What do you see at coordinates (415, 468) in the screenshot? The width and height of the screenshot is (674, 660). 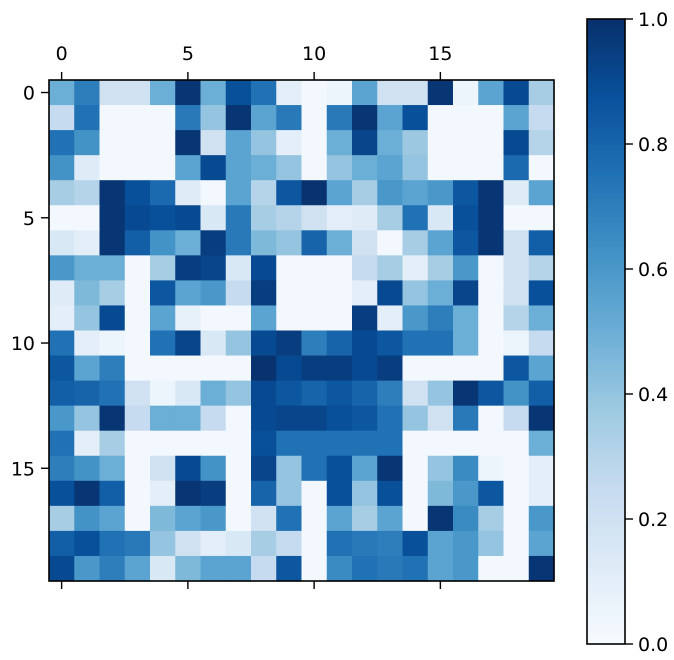 I see `heatmap-cell-r15-c14` at bounding box center [415, 468].